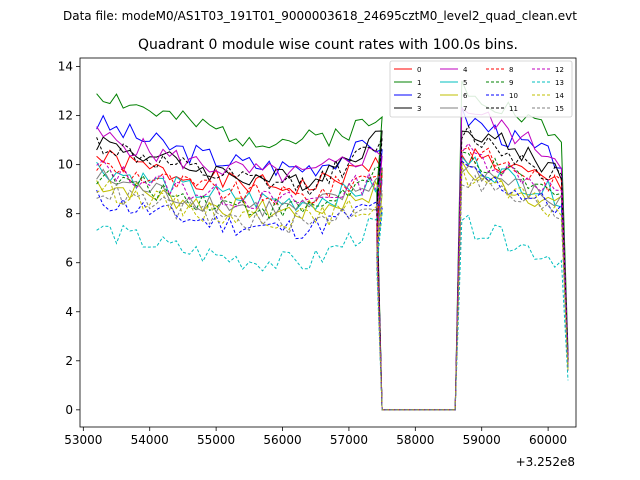 The height and width of the screenshot is (480, 640). Describe the element at coordinates (559, 109) in the screenshot. I see `legend-label-15: 15` at that location.